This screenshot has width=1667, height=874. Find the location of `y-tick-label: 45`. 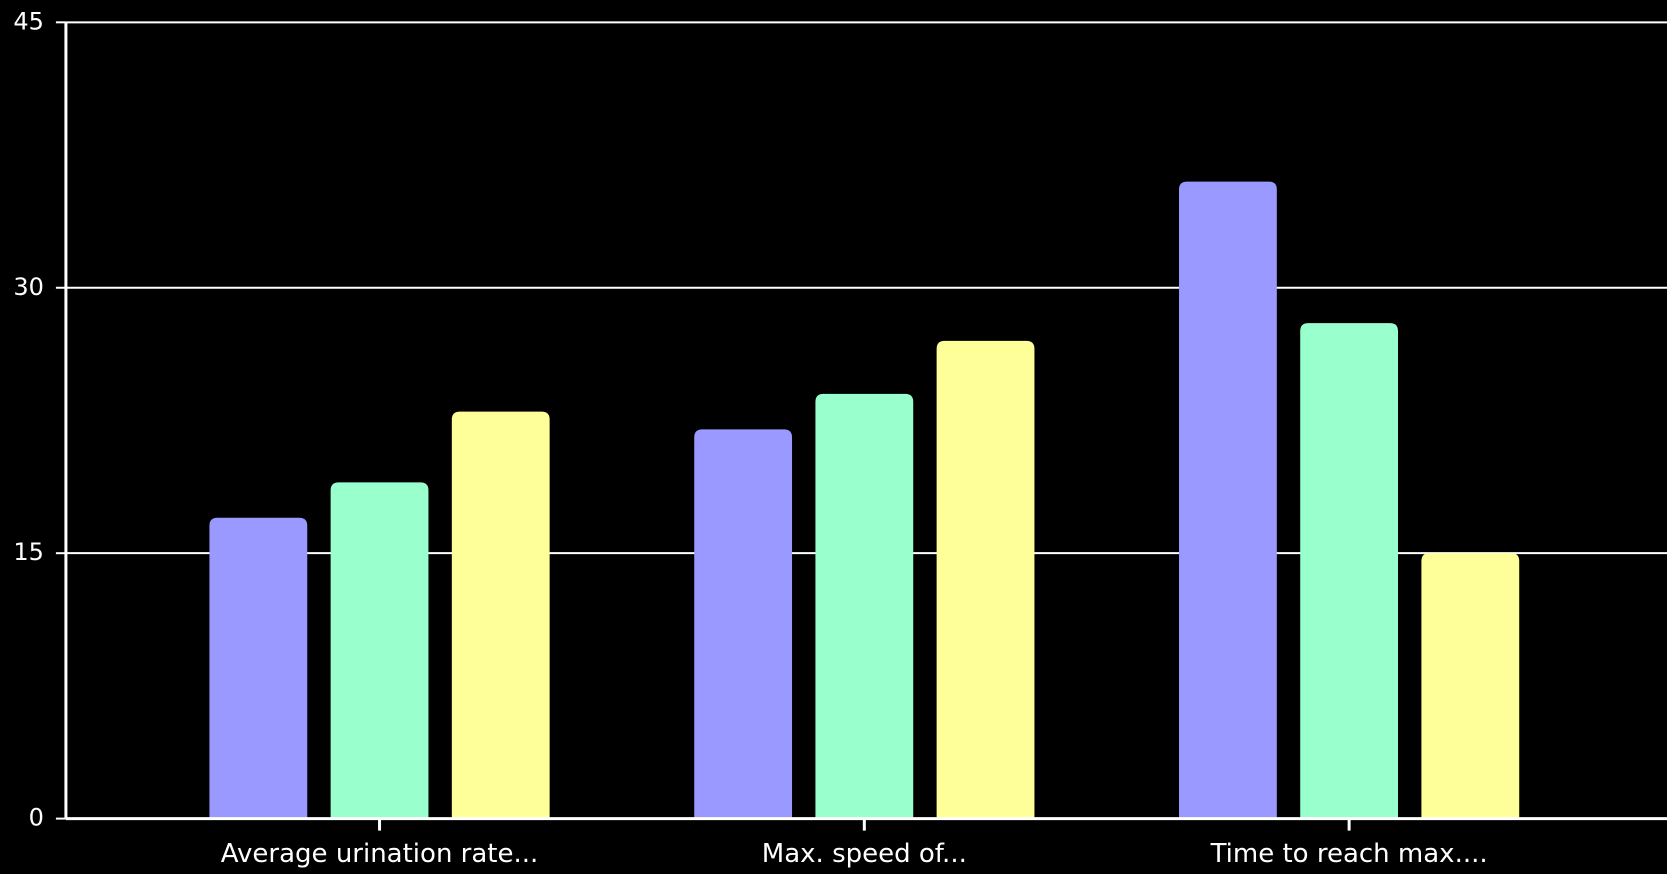

y-tick-label: 45 is located at coordinates (28, 21).